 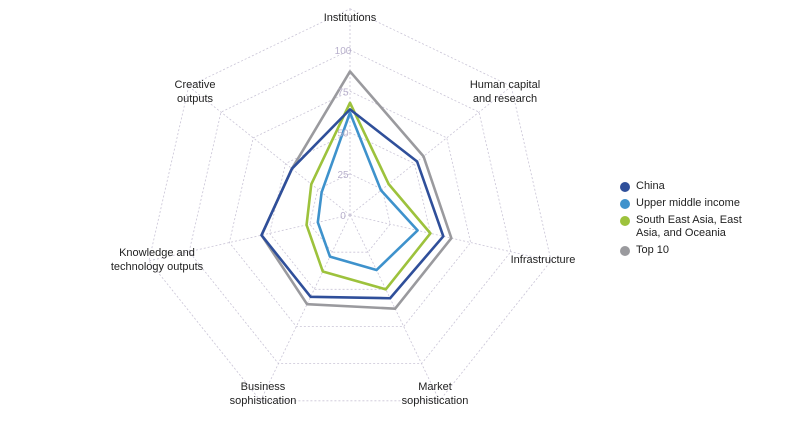 I want to click on legend-item: Upper middle income, so click(x=707, y=203).